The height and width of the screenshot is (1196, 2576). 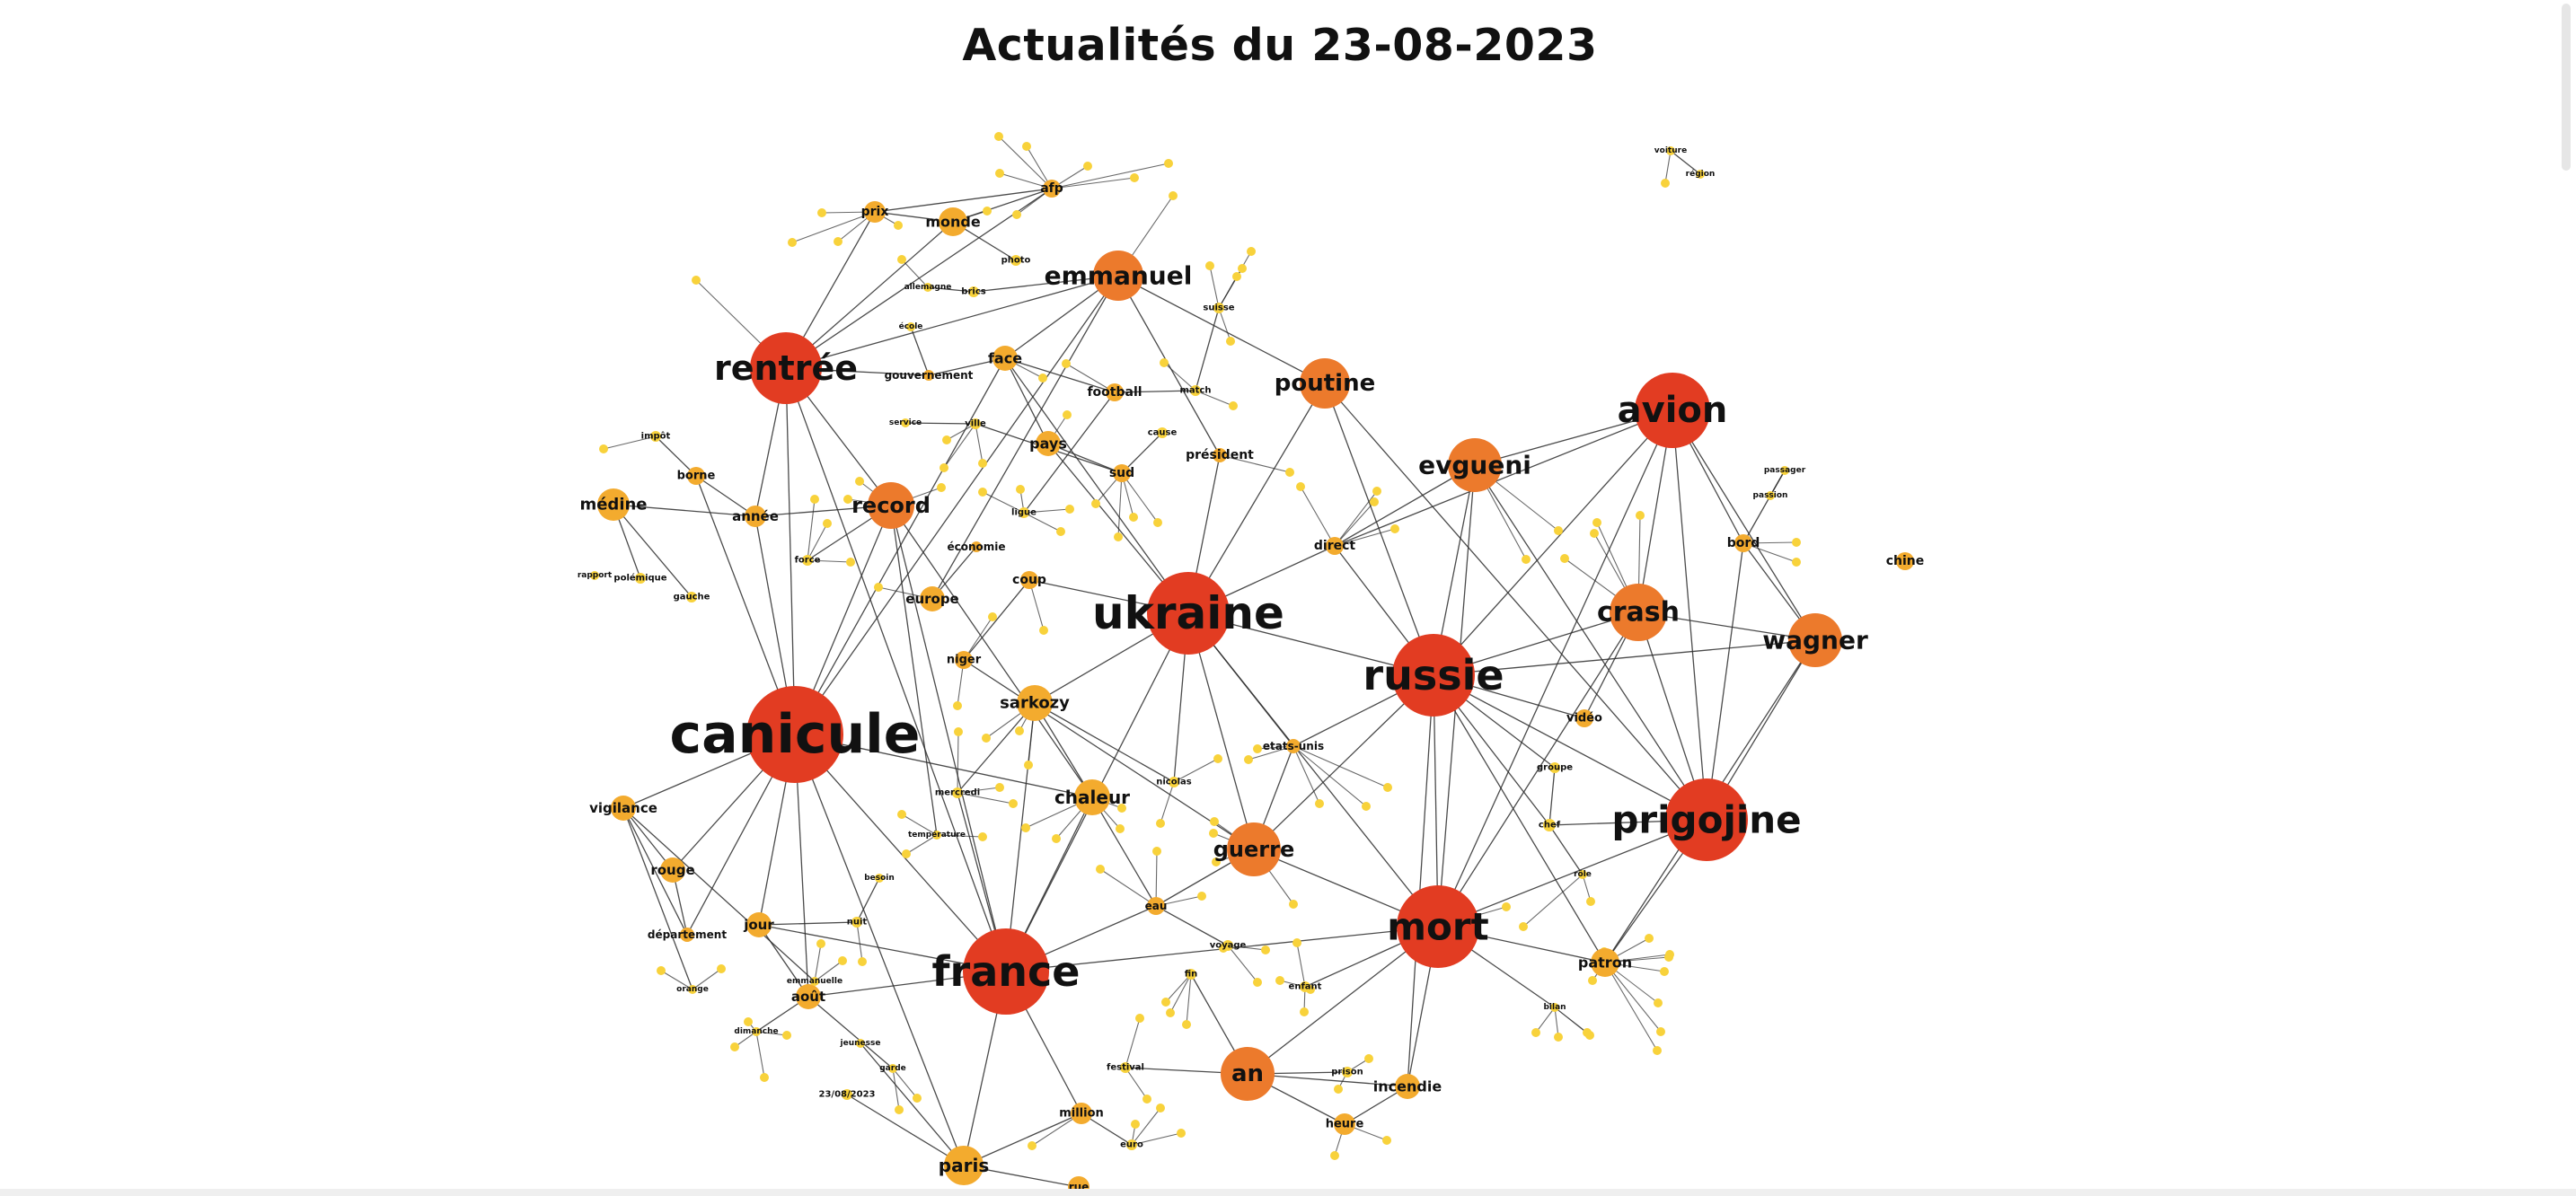 I want to click on node-europe: europe, so click(x=932, y=598).